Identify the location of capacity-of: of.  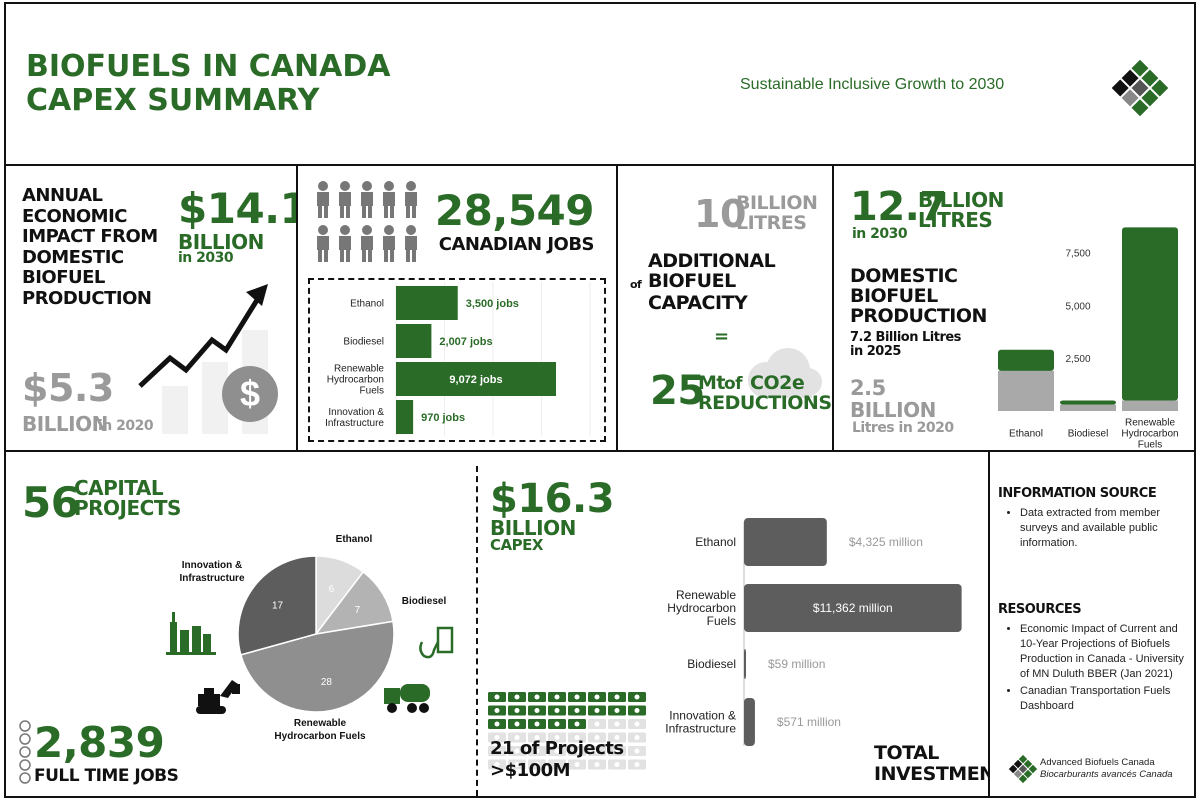
(636, 284).